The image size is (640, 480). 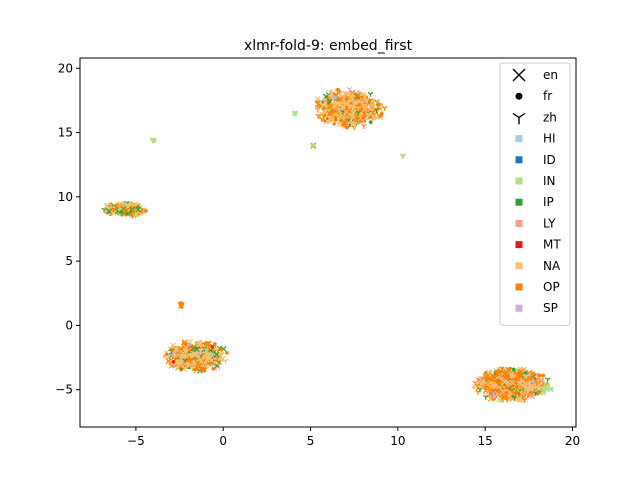 I want to click on legend-swatch-IP, so click(x=519, y=202).